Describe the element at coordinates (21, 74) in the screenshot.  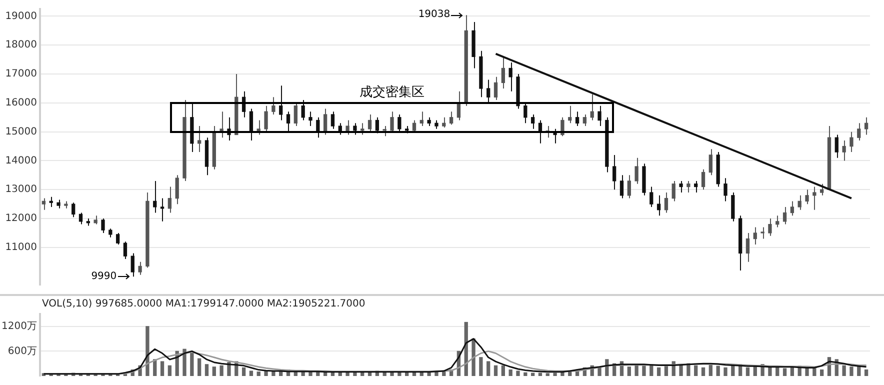
I see `y-tick-label: 17000` at that location.